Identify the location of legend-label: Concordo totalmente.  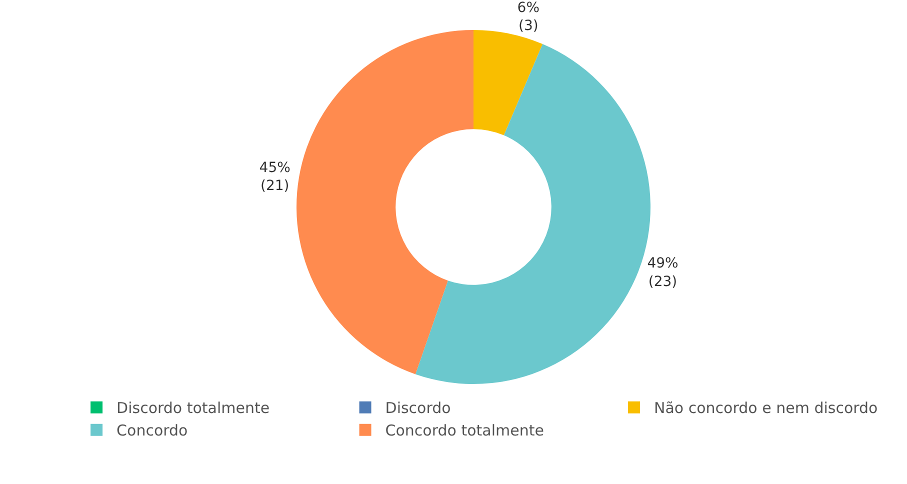
(464, 431).